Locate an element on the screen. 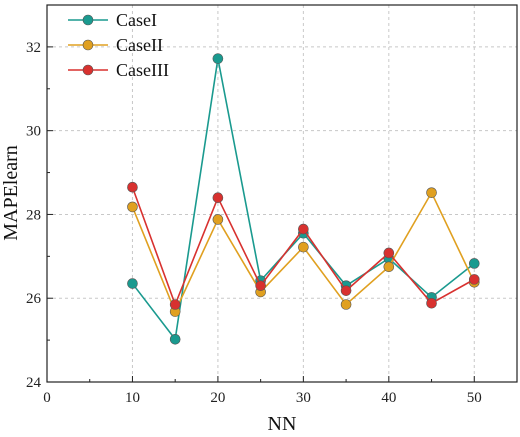 The width and height of the screenshot is (520, 437). legend-label: CaseII is located at coordinates (139, 45).